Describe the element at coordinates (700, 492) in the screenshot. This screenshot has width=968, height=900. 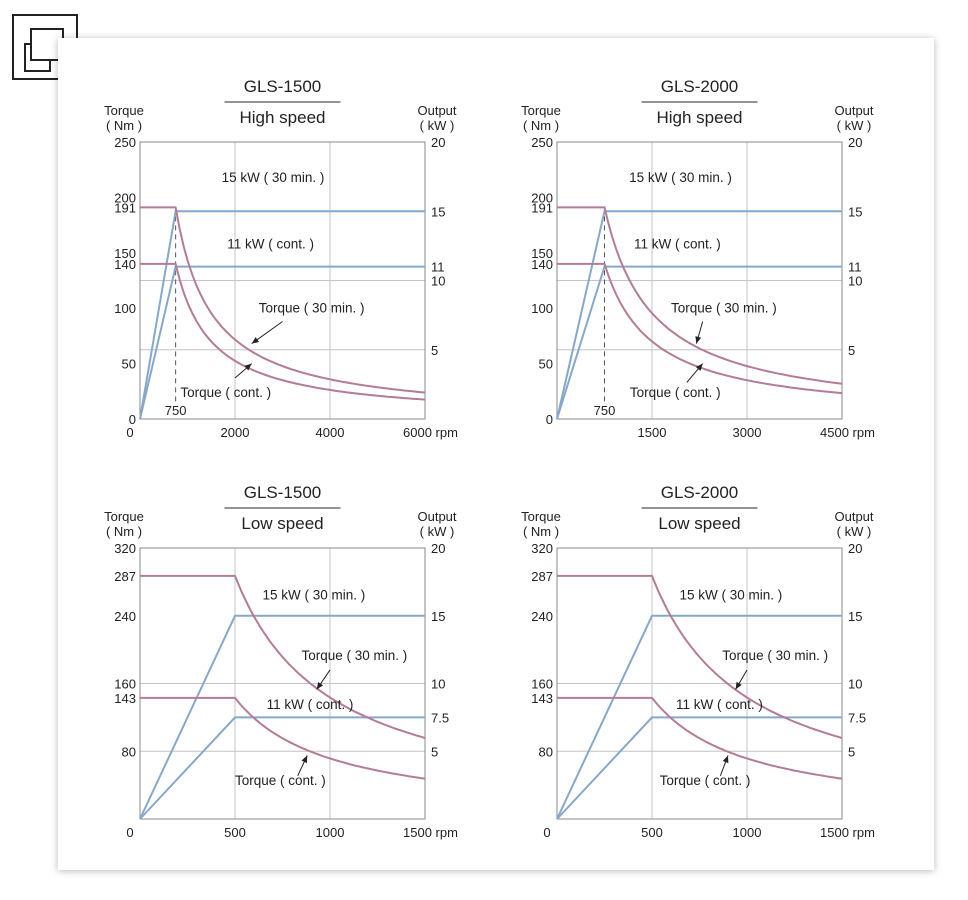
I see `chart-title: GLS-2000` at that location.